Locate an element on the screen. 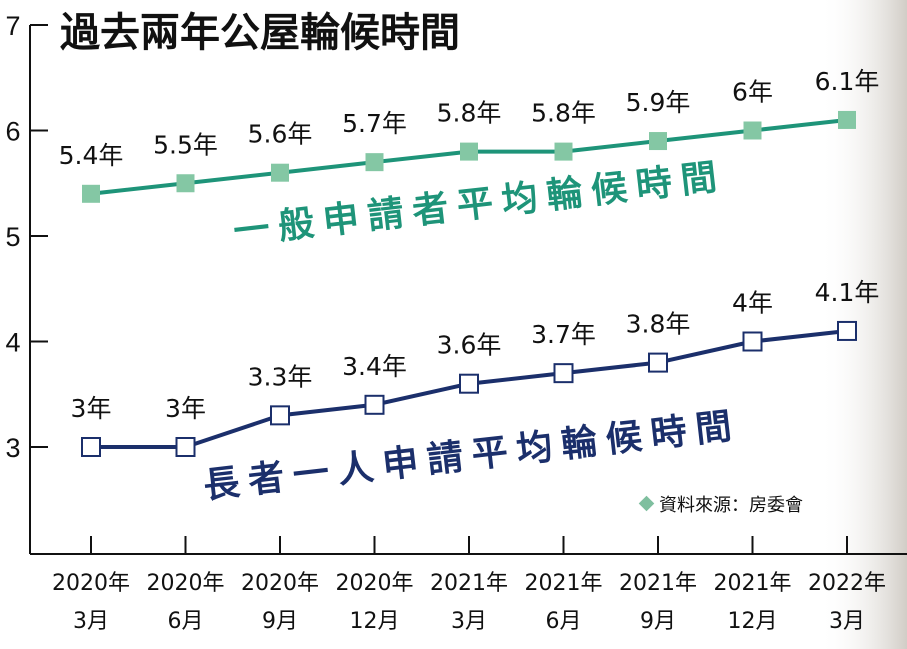  data-label: 3.4年 is located at coordinates (374, 366).